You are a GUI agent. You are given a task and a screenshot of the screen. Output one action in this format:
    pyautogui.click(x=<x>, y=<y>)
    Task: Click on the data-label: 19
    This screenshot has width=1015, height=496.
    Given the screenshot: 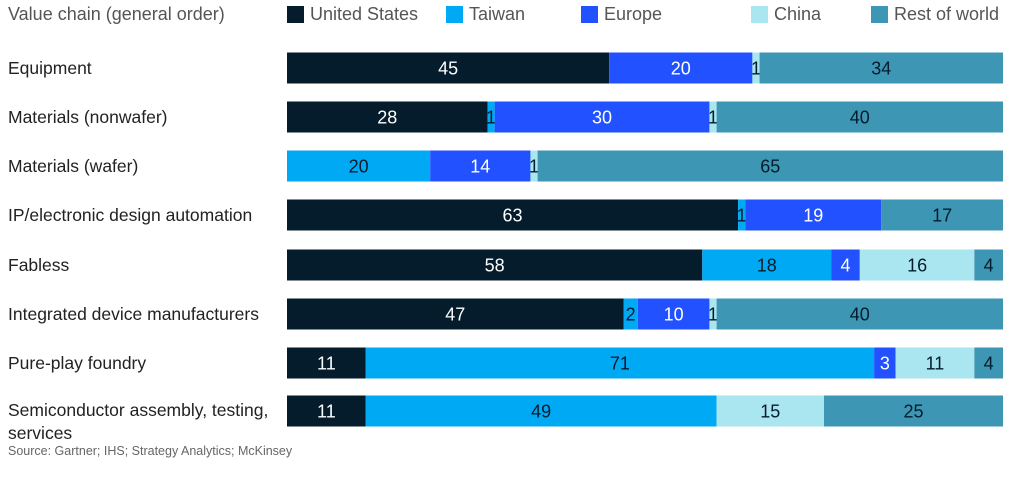 What is the action you would take?
    pyautogui.click(x=813, y=216)
    